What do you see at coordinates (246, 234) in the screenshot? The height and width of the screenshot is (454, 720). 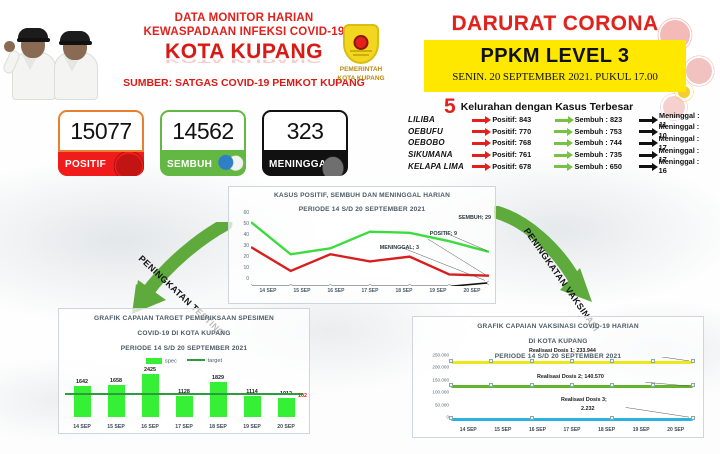 I see `y-tick: 40` at bounding box center [246, 234].